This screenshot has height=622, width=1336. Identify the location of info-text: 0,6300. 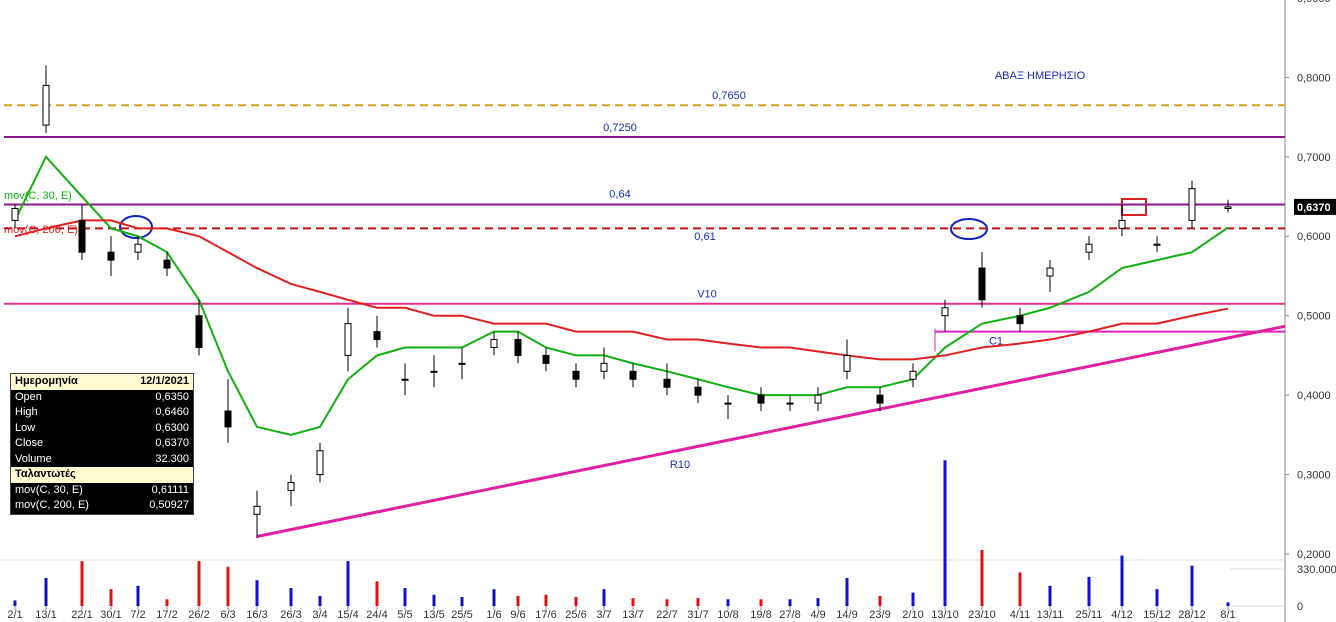
(172, 427).